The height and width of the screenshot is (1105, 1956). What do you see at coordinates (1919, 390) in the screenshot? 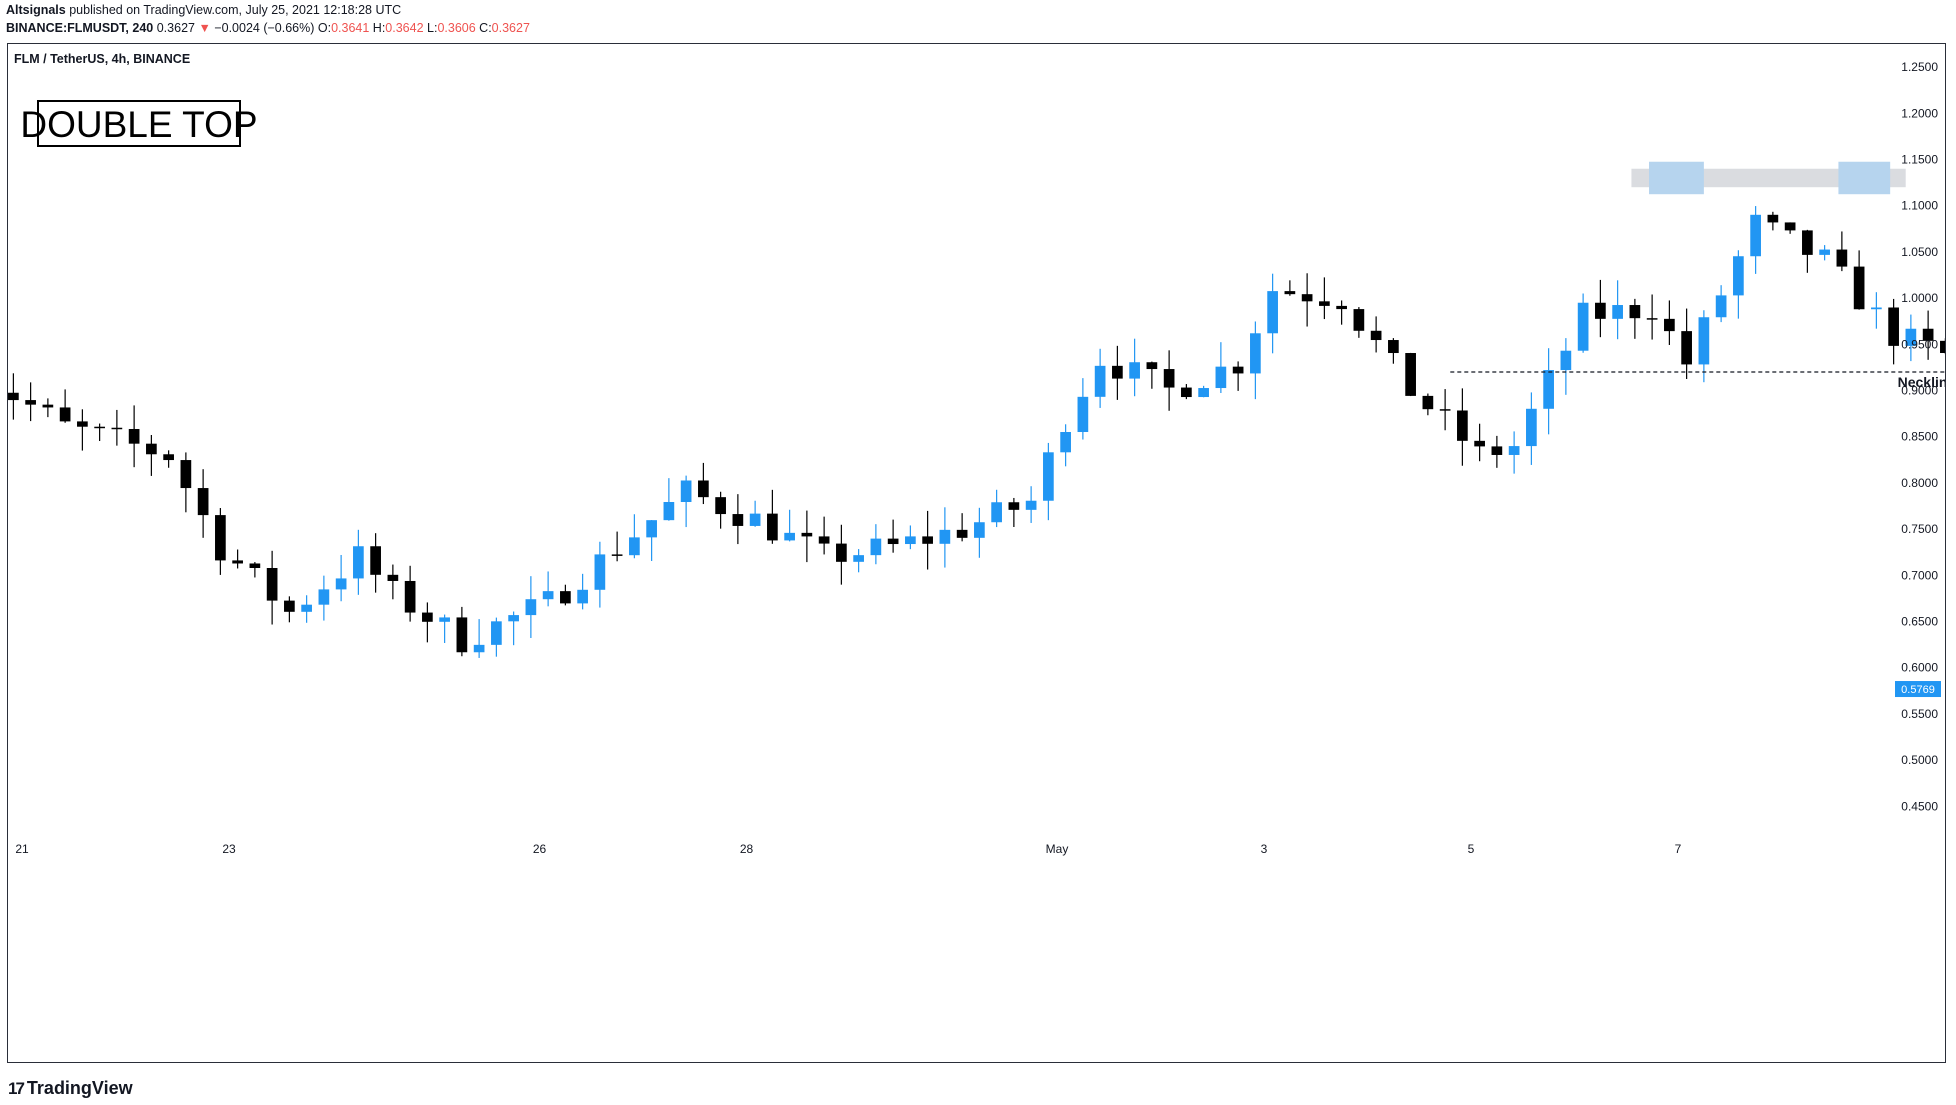
I see `y-axis-tick-label: 0.9000` at bounding box center [1919, 390].